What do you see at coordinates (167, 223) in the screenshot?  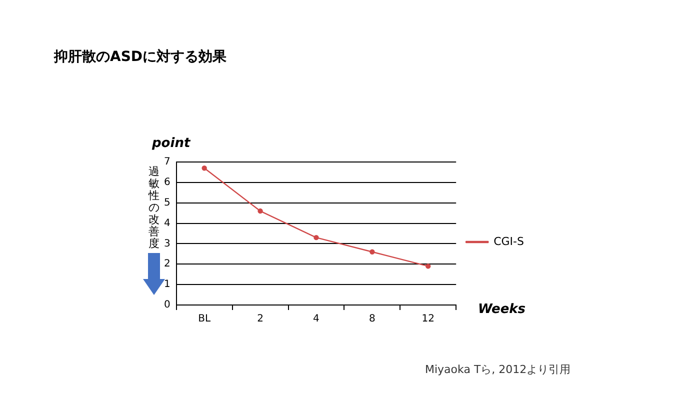 I see `y-tick-label: 4` at bounding box center [167, 223].